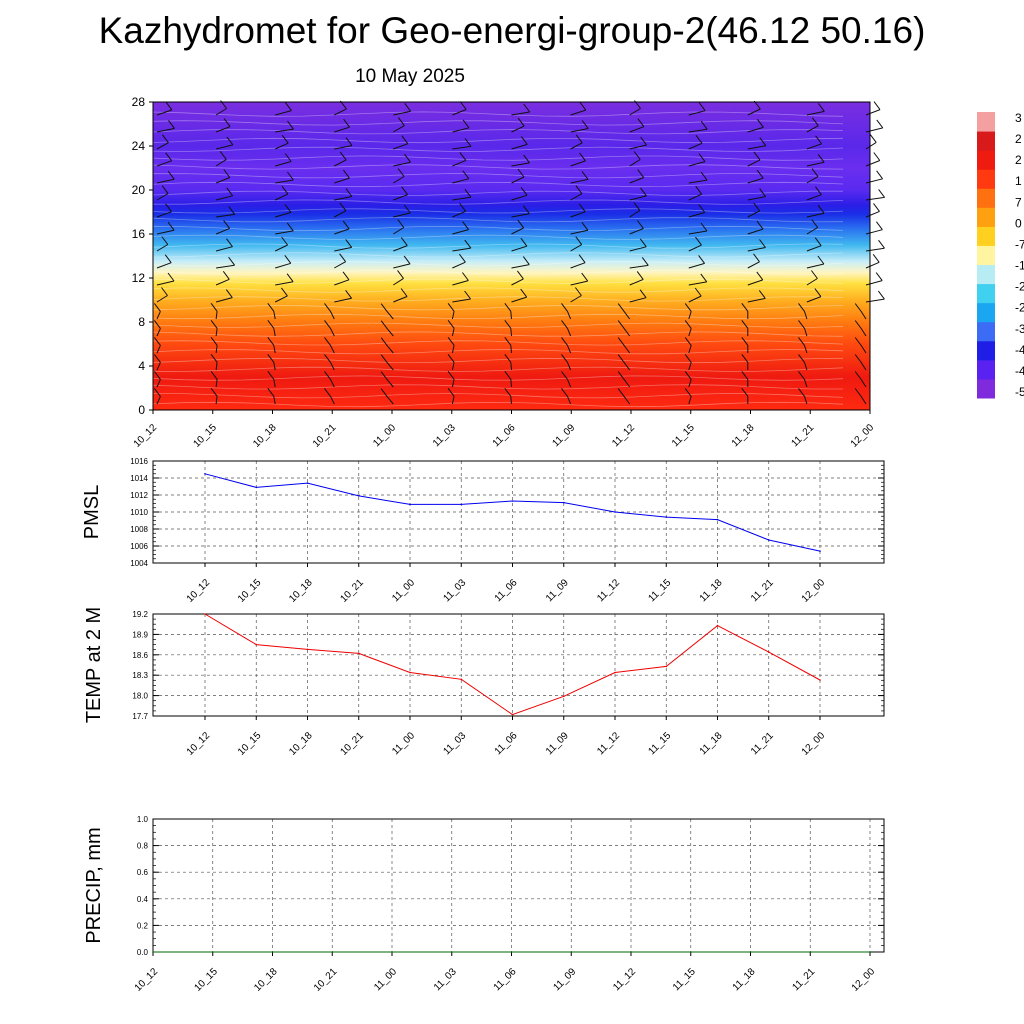 This screenshot has height=1024, width=1024. What do you see at coordinates (444, 435) in the screenshot?
I see `heatmap-xtick-label: 11_03` at bounding box center [444, 435].